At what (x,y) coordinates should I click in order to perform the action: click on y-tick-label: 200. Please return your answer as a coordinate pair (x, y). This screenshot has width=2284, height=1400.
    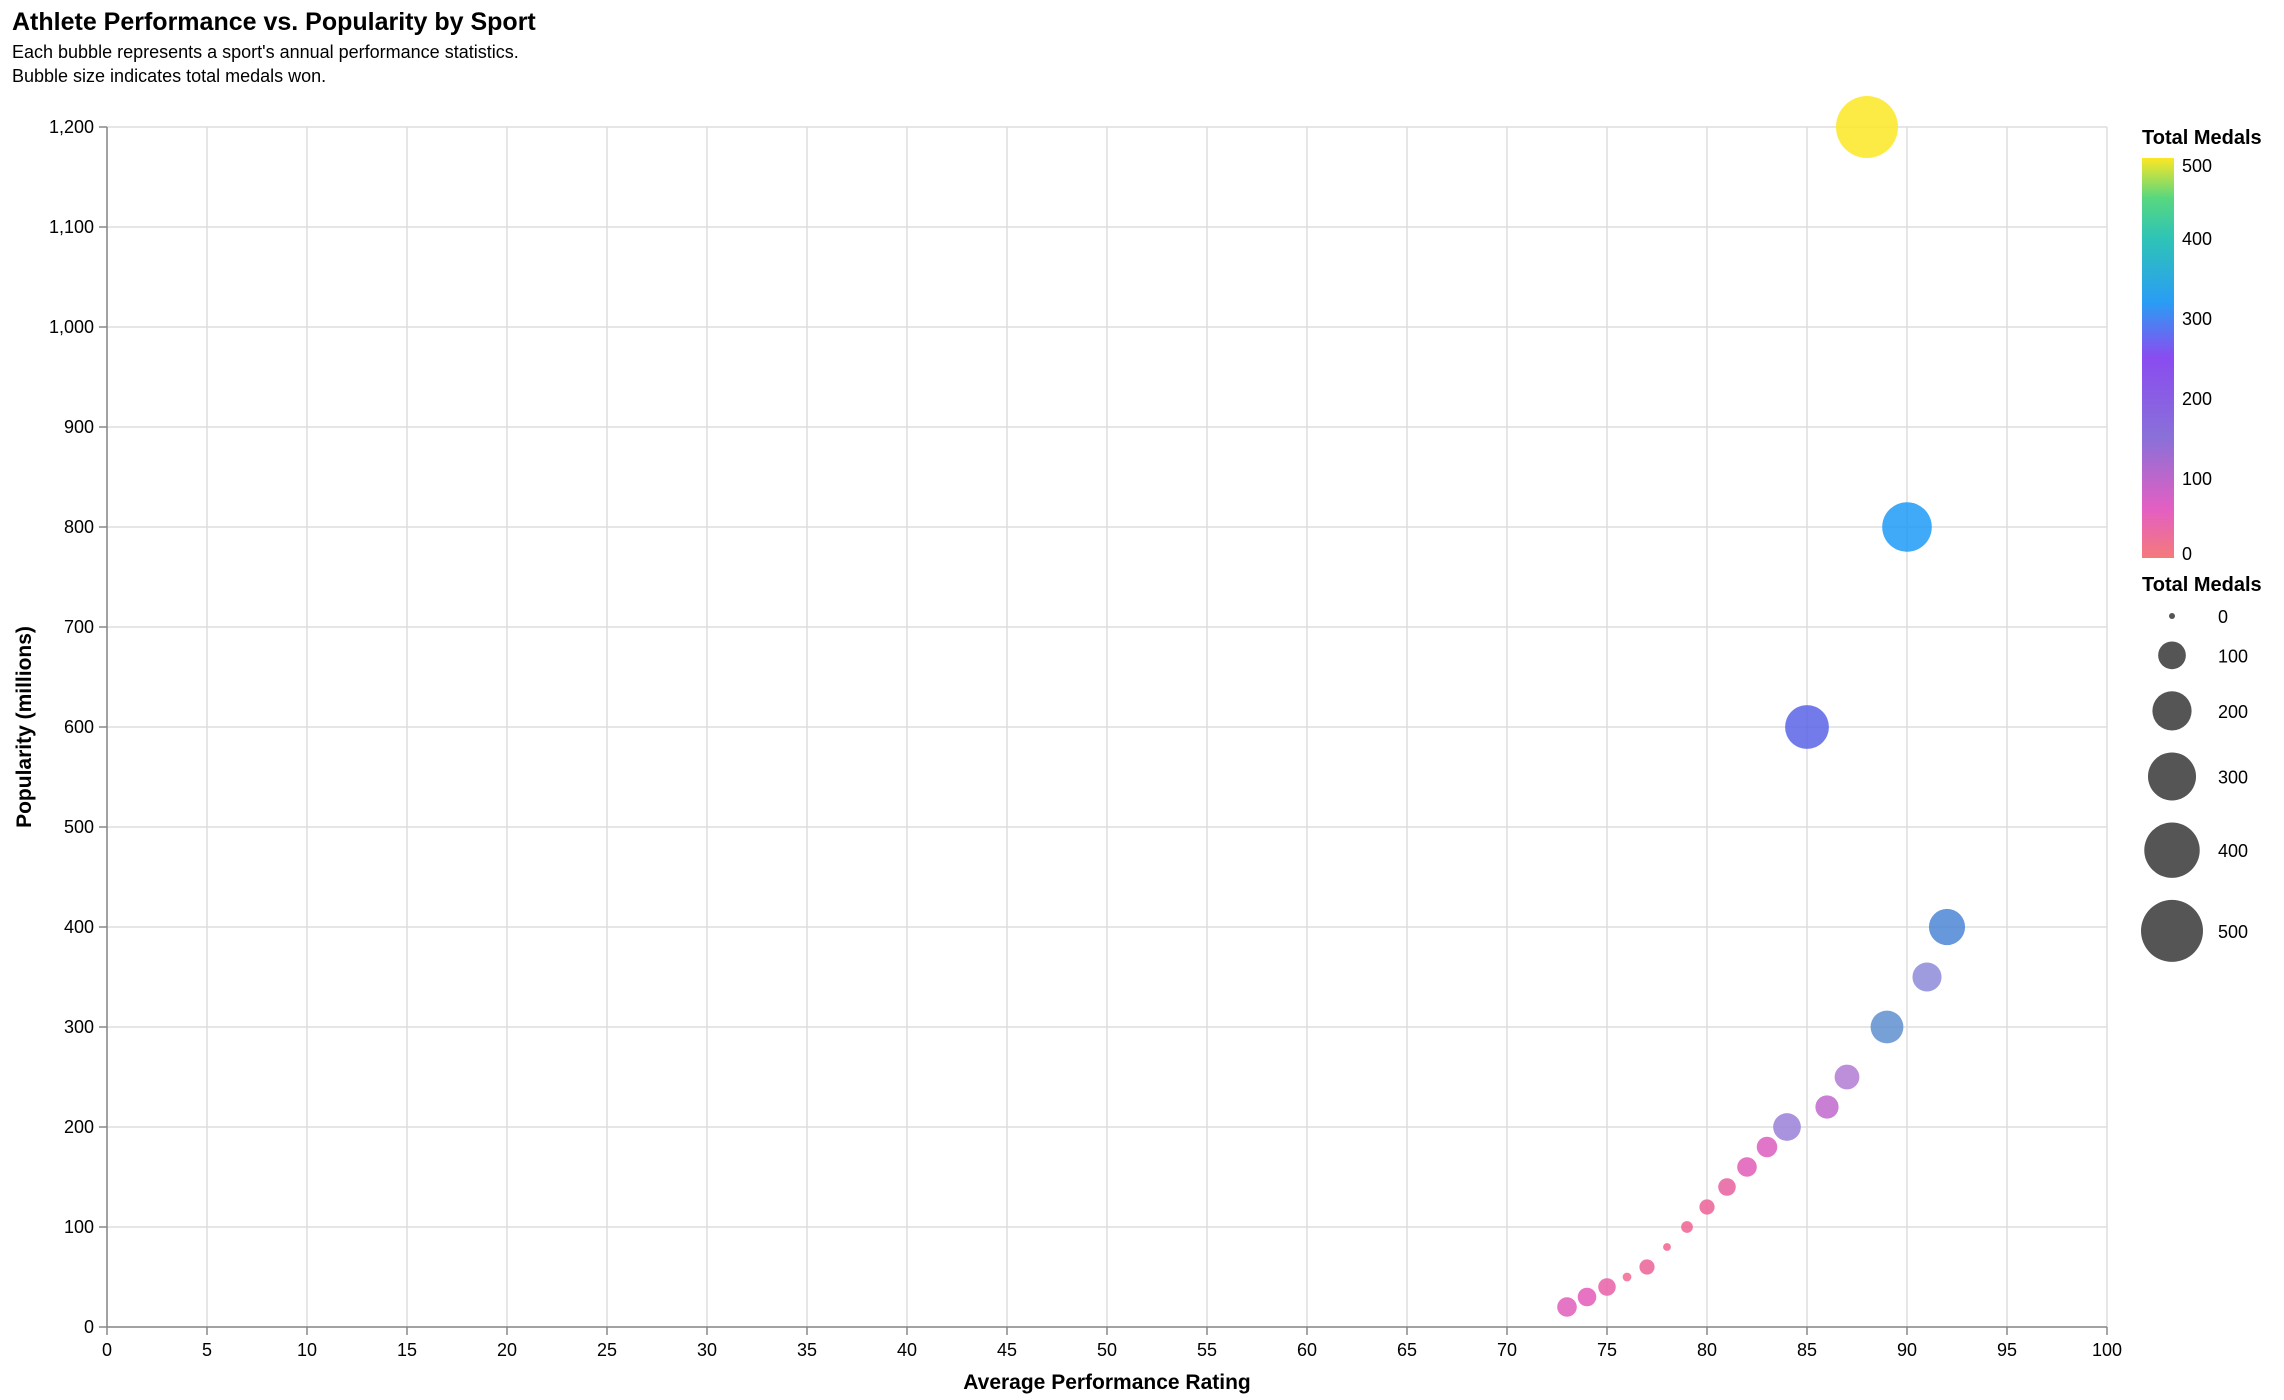
    Looking at the image, I should click on (79, 1127).